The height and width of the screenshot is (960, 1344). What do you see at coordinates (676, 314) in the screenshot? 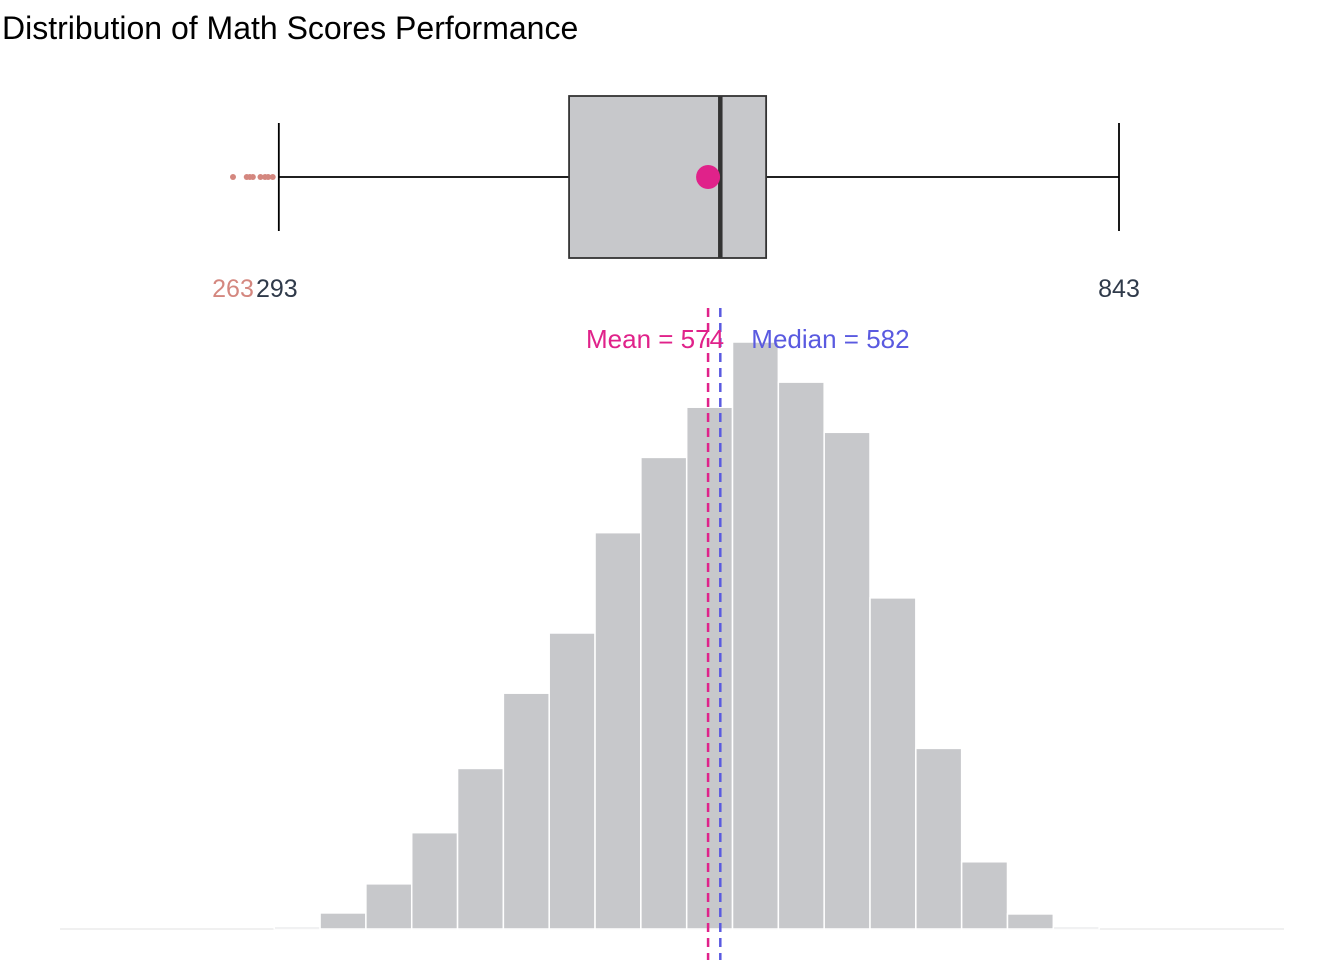
I see `labels: 263 293 843 Mean = 574 Median = 582` at bounding box center [676, 314].